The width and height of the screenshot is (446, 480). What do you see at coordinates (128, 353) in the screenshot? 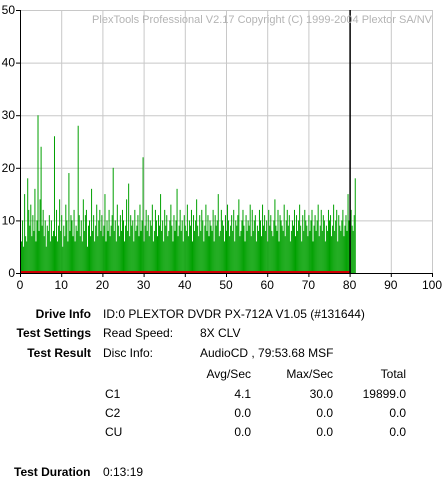
I see `disc-info-label: Disc Info:` at bounding box center [128, 353].